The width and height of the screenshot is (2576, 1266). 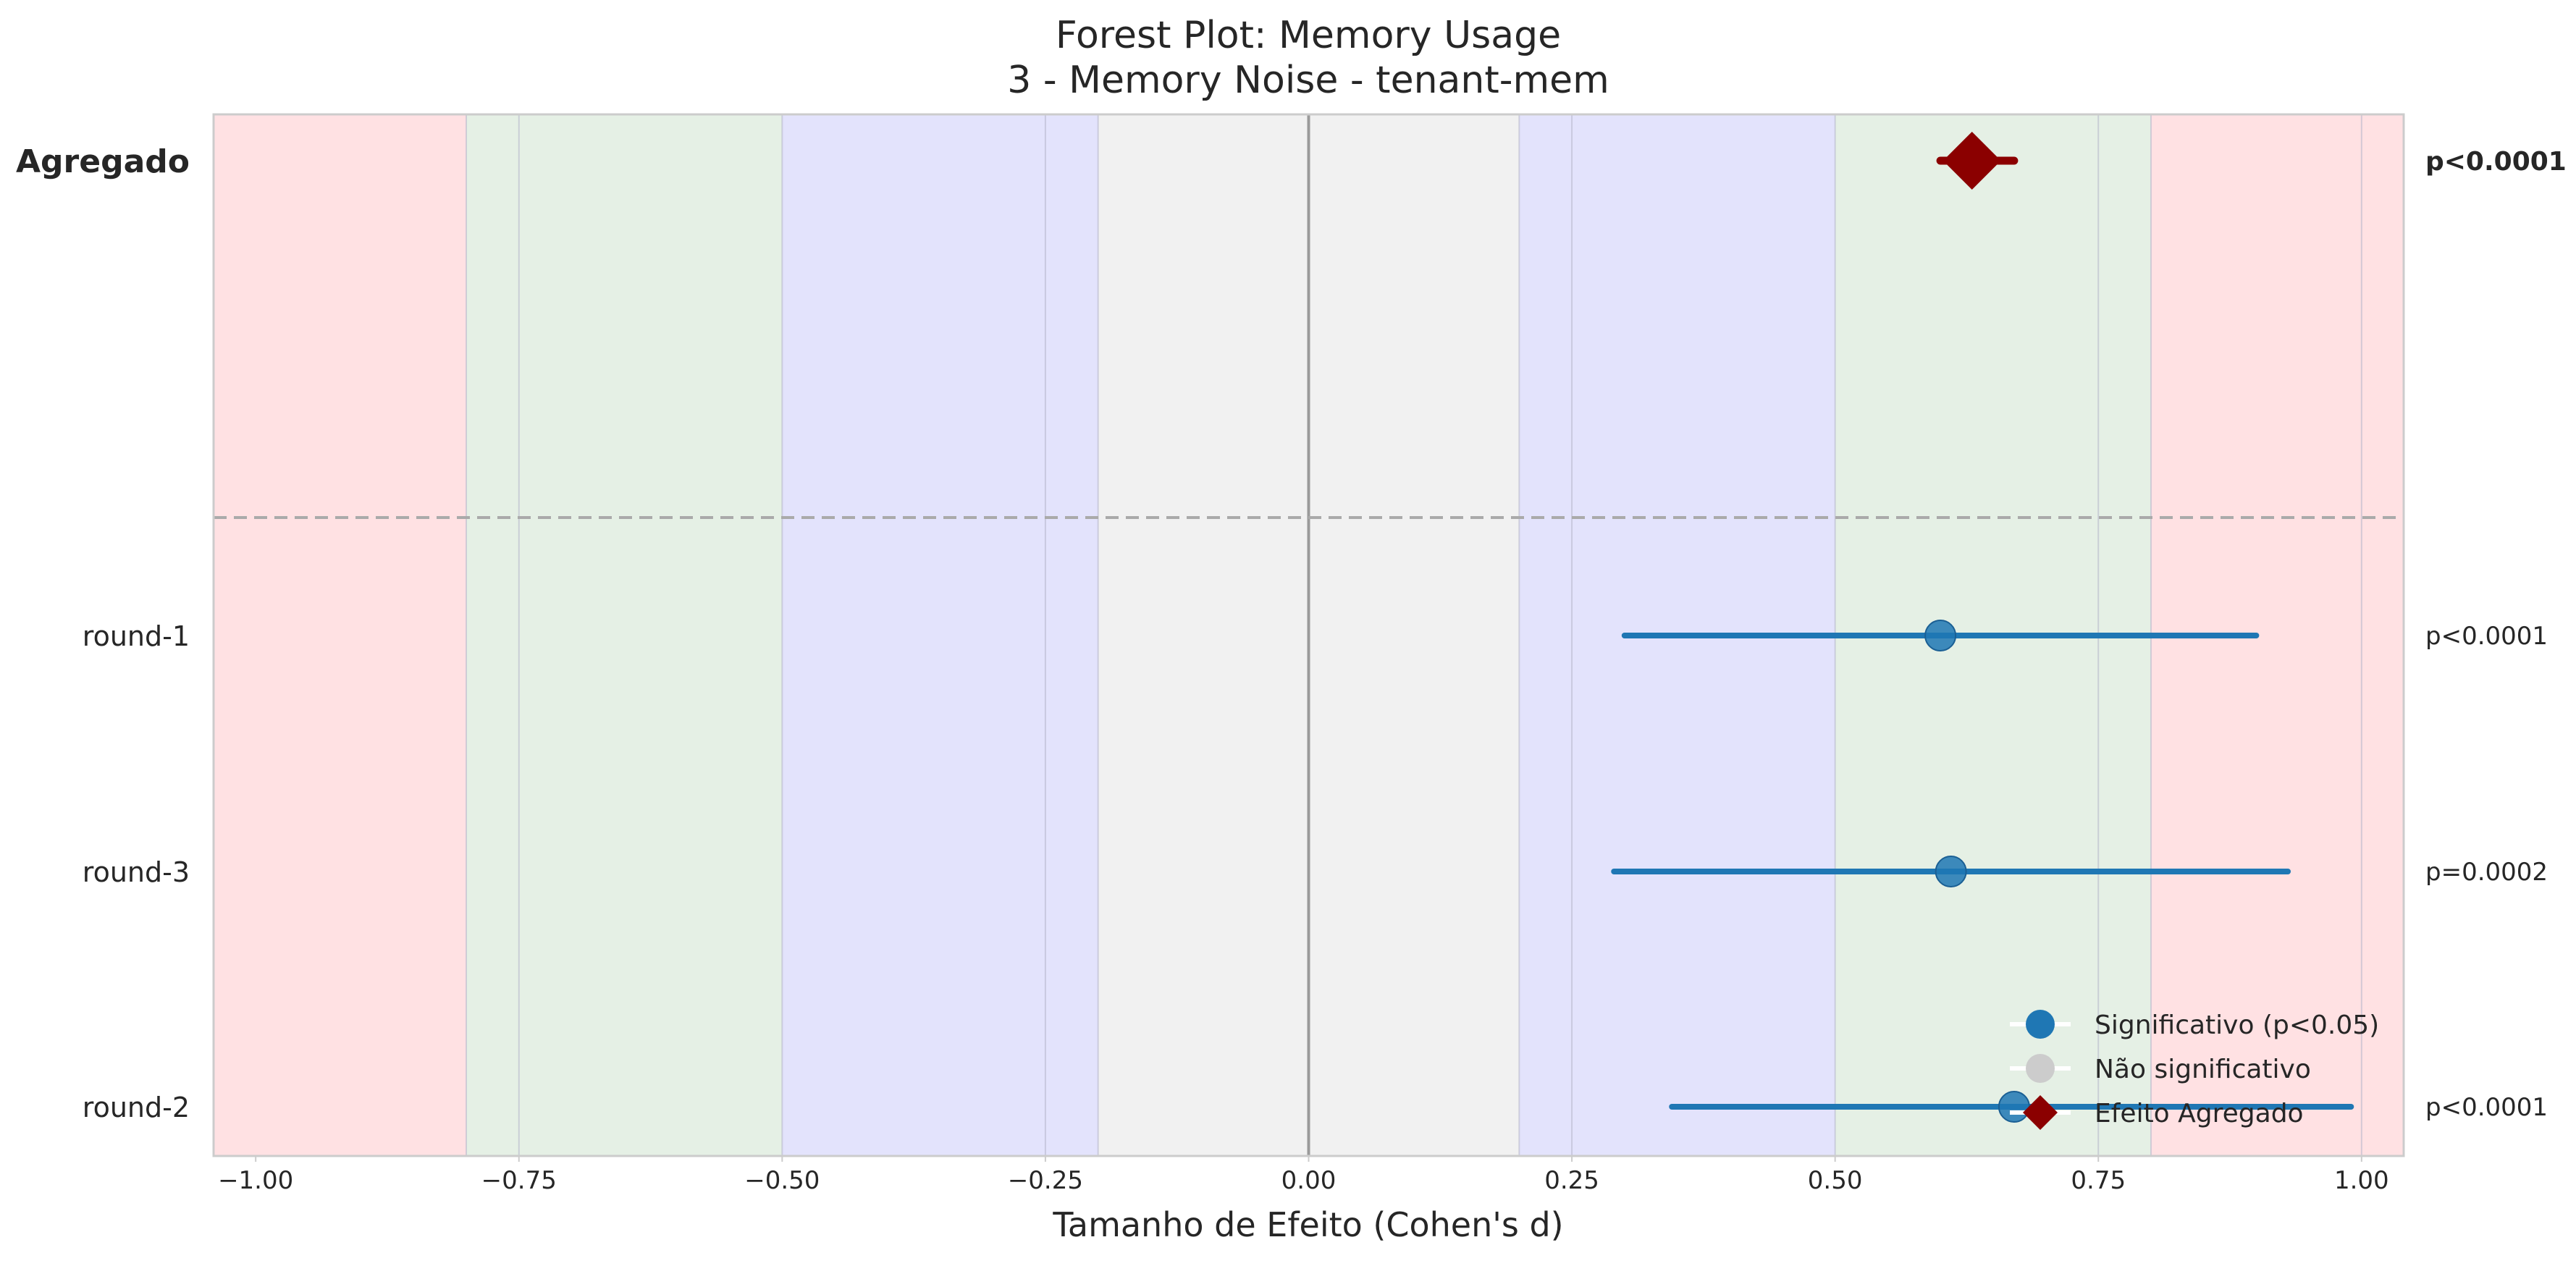 I want to click on p-value-round-3: p=0.0002, so click(x=2486, y=872).